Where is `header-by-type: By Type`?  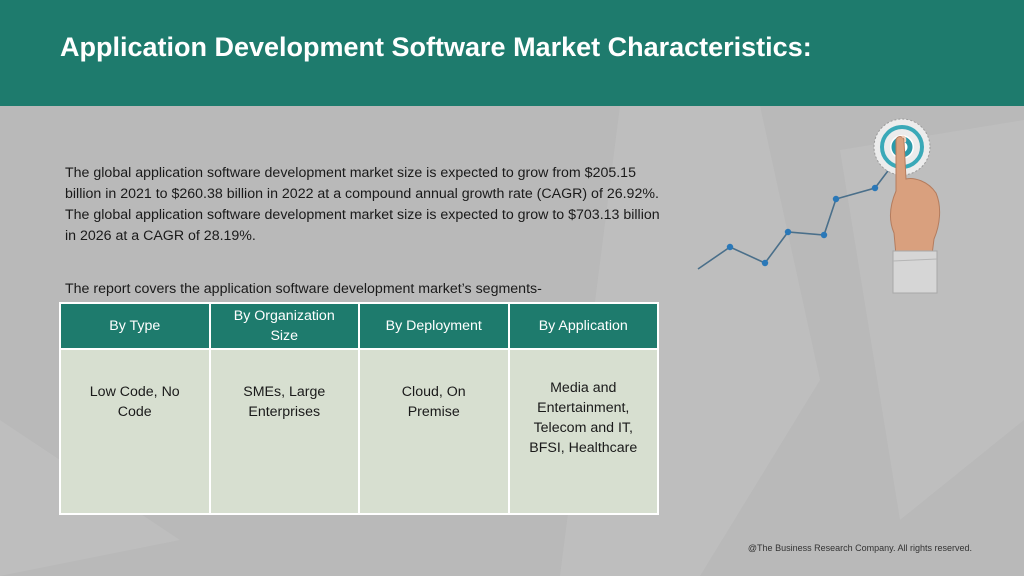 header-by-type: By Type is located at coordinates (135, 326).